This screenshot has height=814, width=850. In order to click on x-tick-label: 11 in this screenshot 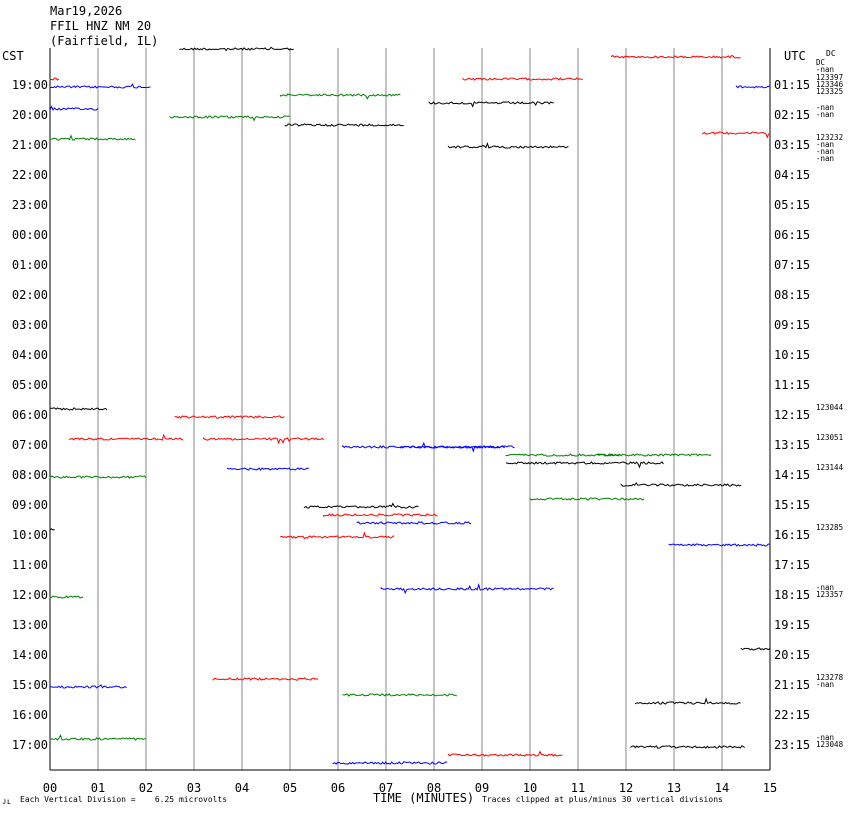, I will do `click(578, 788)`.